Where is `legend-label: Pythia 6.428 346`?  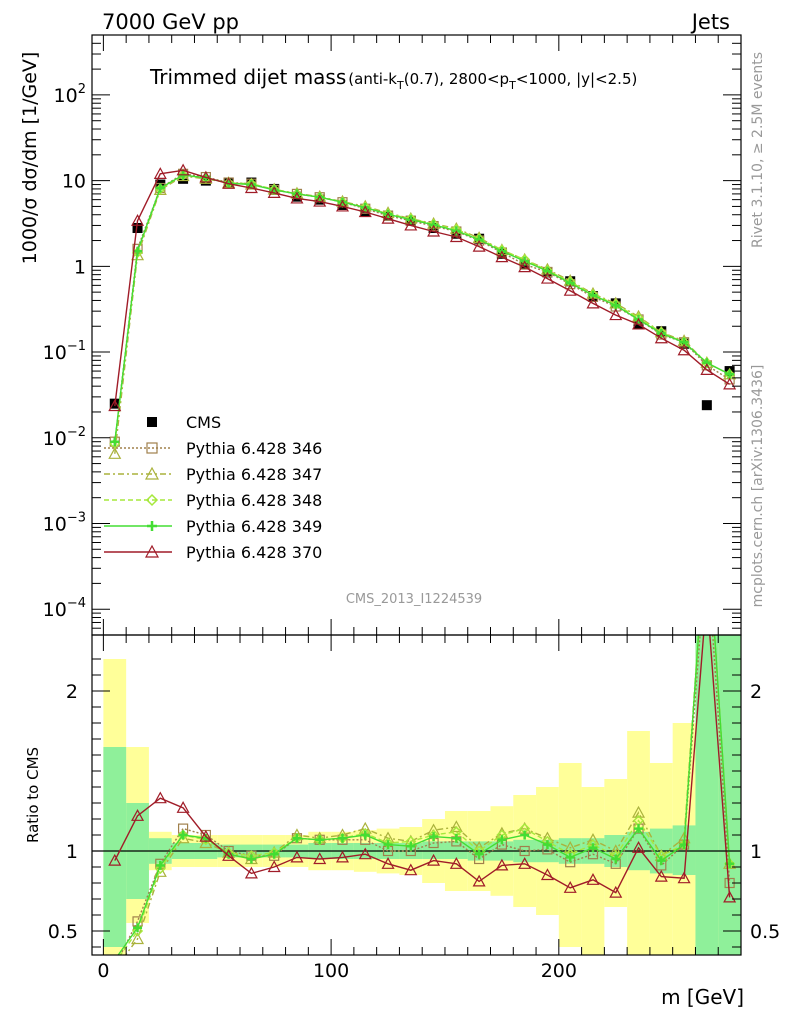 legend-label: Pythia 6.428 346 is located at coordinates (254, 448).